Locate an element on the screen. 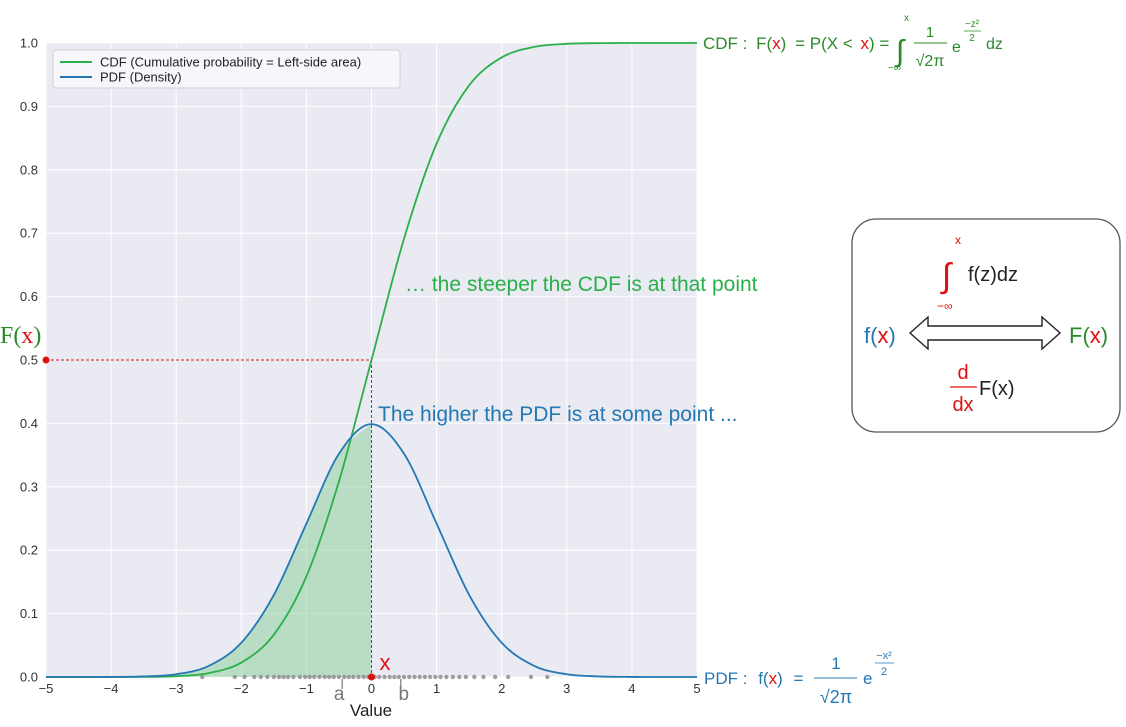  x-tick-label: −1 is located at coordinates (306, 688).